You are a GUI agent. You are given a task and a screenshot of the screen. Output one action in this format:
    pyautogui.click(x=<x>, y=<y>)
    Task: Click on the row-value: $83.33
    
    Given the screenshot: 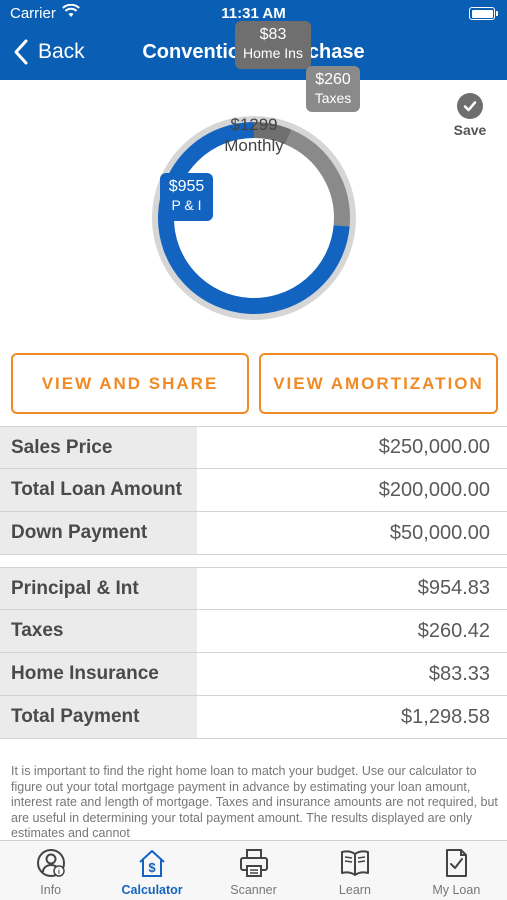 What is the action you would take?
    pyautogui.click(x=459, y=673)
    